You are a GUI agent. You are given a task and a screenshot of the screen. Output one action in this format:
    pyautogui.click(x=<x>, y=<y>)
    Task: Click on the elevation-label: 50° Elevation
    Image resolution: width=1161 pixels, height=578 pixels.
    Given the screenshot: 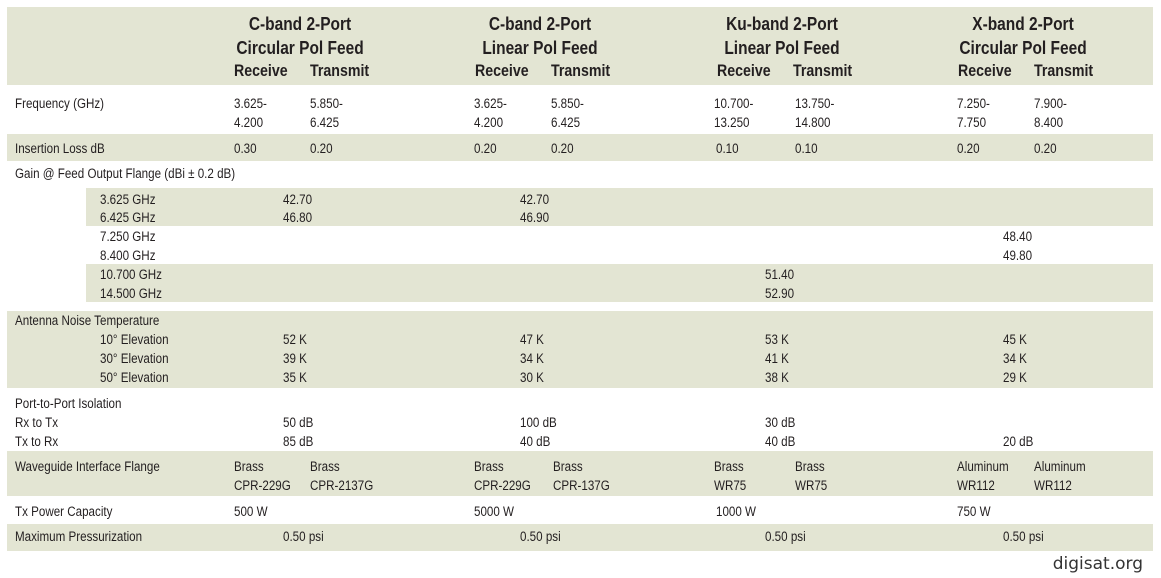 What is the action you would take?
    pyautogui.click(x=134, y=377)
    